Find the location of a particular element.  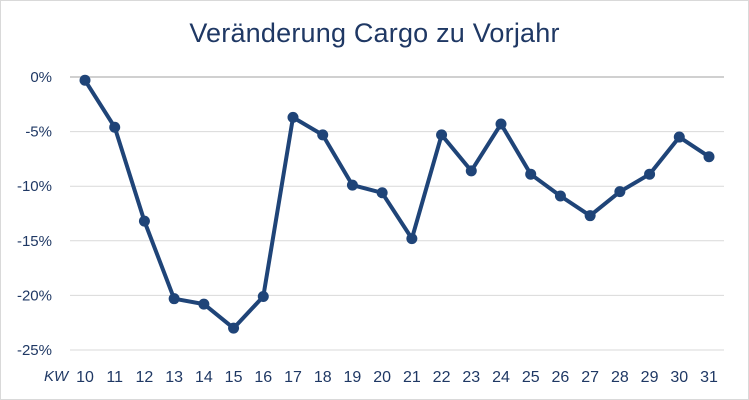

x-tick-label: 29 is located at coordinates (650, 377).